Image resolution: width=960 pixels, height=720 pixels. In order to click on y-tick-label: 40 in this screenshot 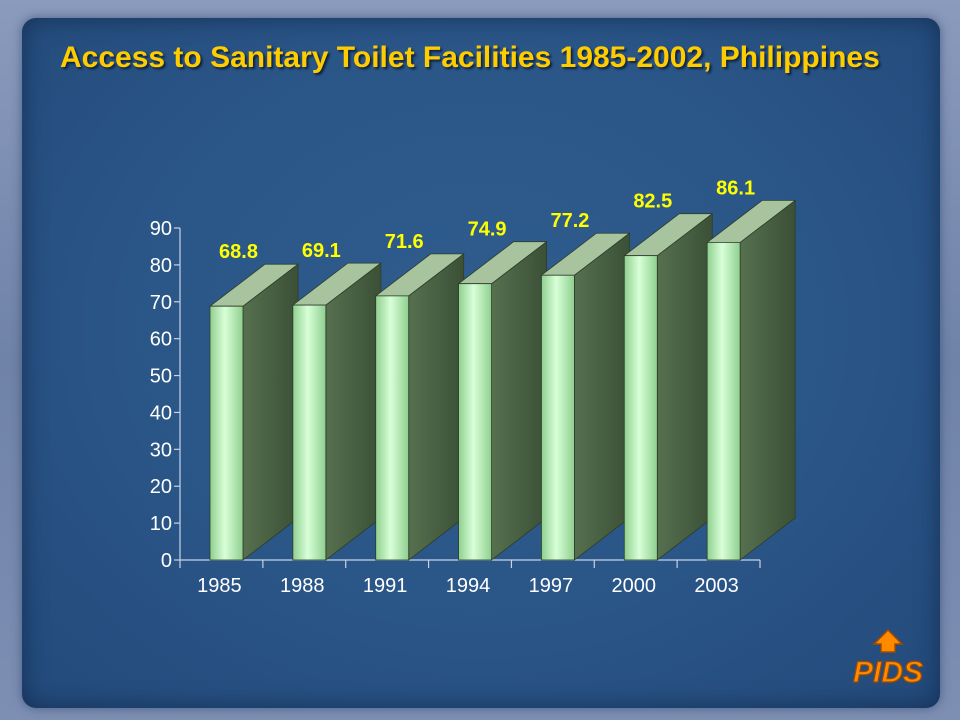, I will do `click(161, 413)`.